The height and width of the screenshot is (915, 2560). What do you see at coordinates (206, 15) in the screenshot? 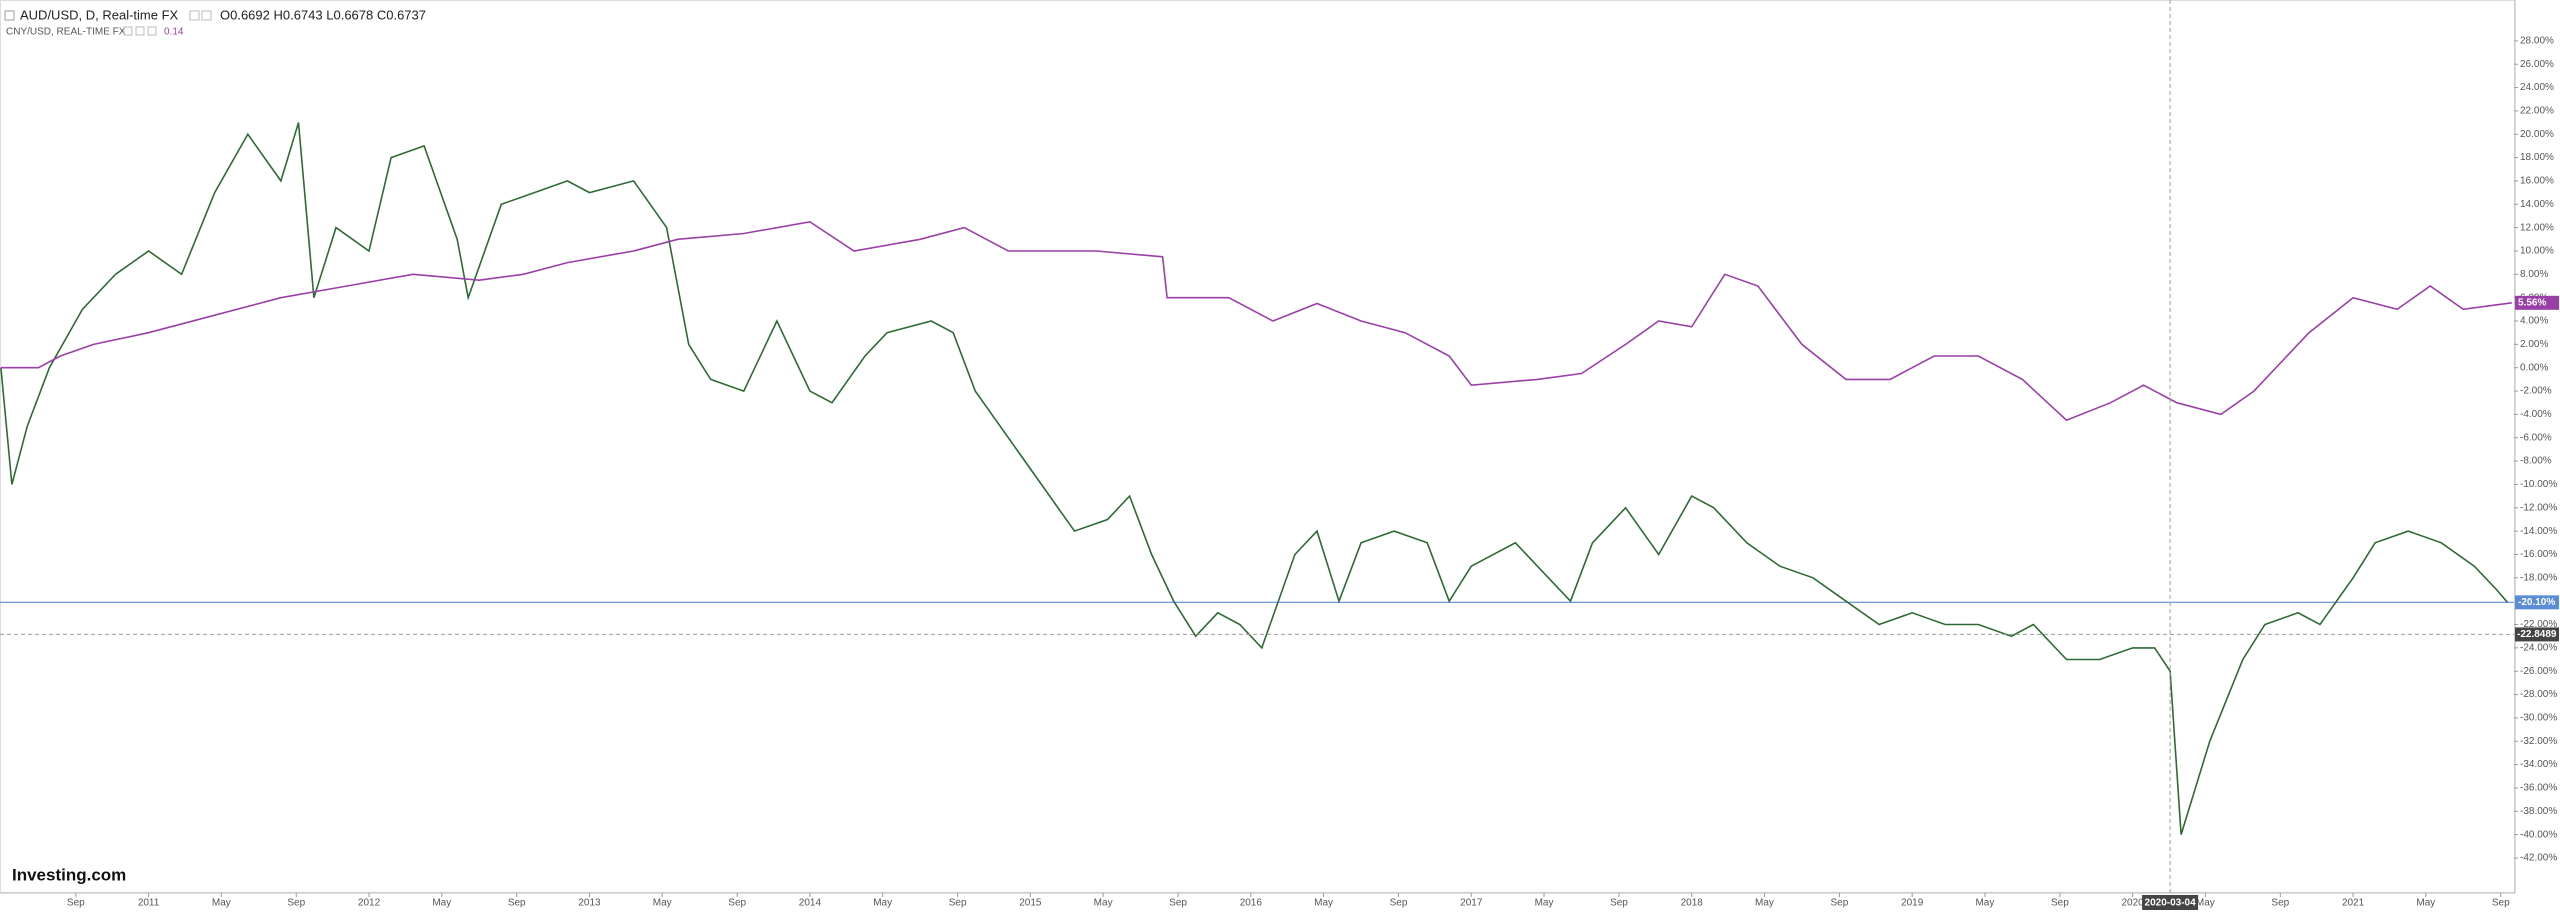
I see `close-icon` at bounding box center [206, 15].